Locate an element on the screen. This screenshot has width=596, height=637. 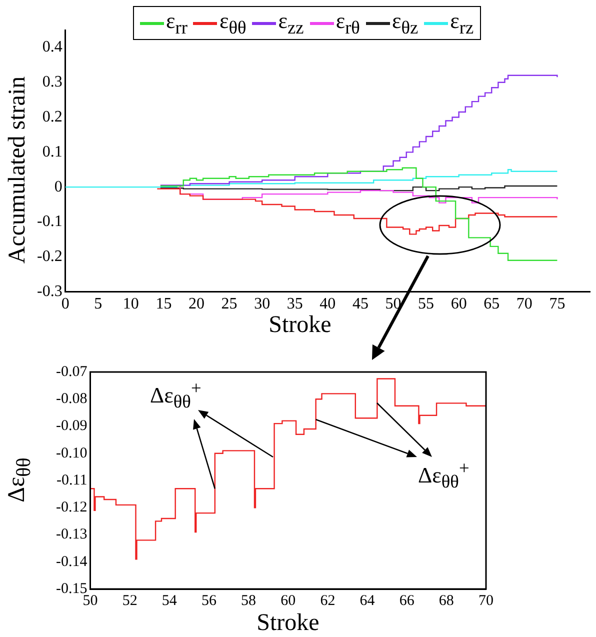
x-tick-label: 56 is located at coordinates (209, 600).